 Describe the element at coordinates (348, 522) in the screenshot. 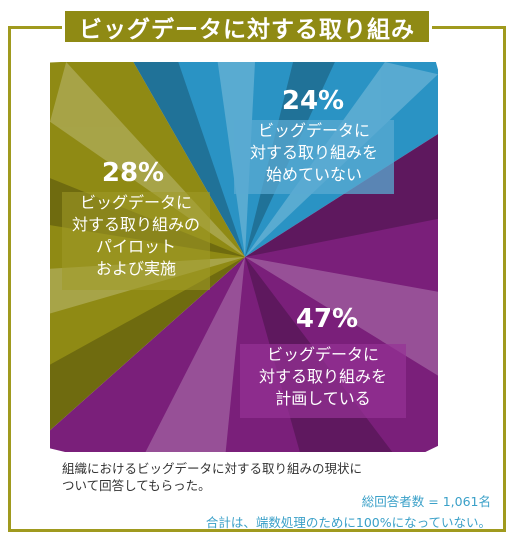

I see `rounding-note: 合計は、端数処理のために100%になっていない。` at that location.